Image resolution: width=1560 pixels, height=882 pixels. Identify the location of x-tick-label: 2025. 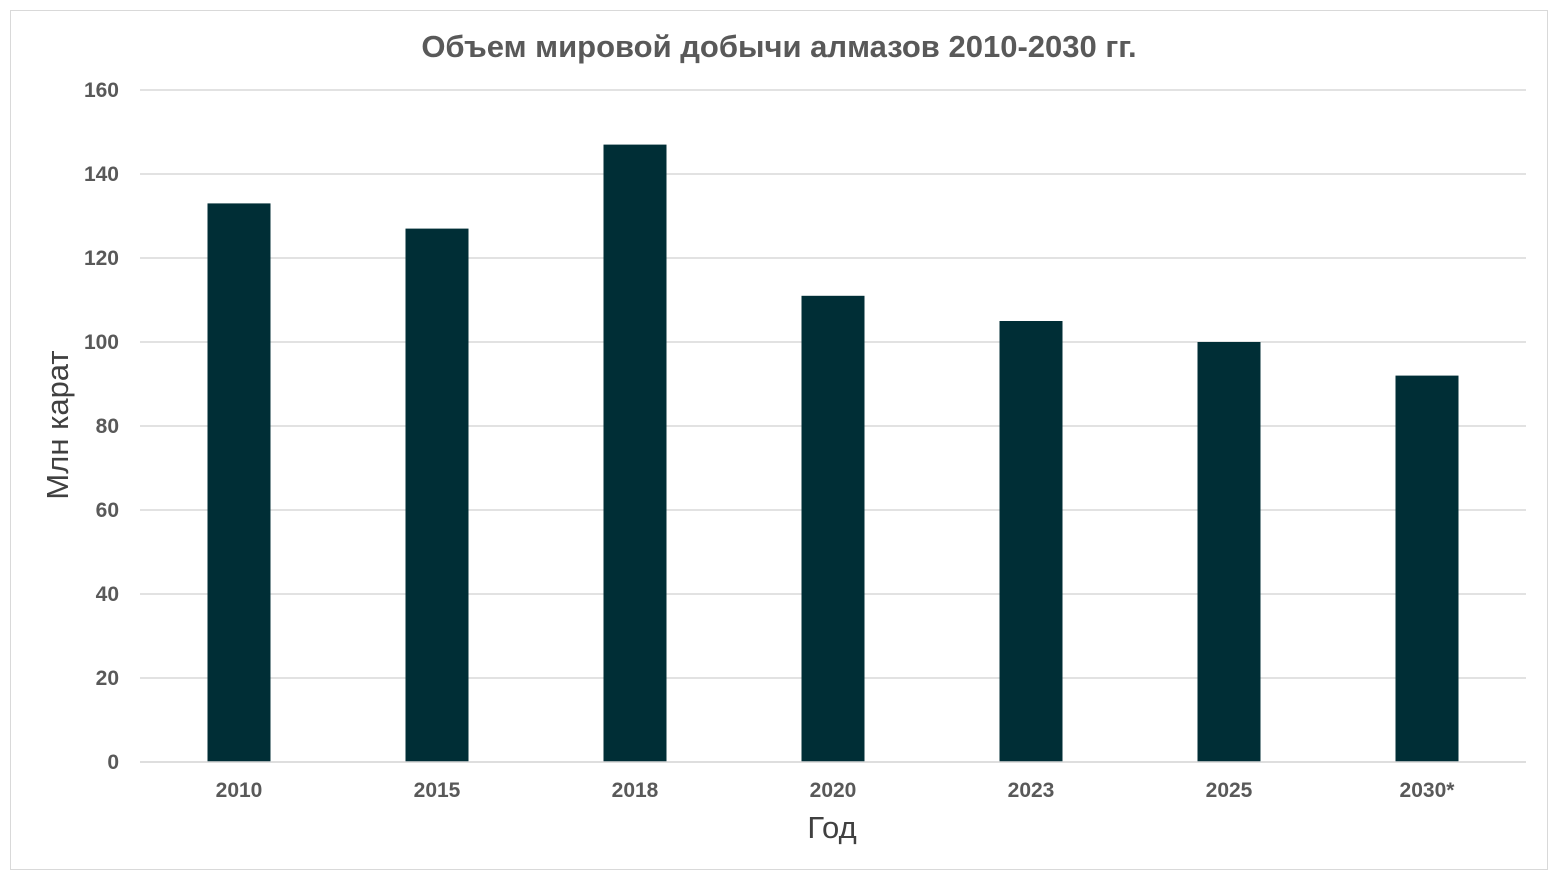
(1229, 790).